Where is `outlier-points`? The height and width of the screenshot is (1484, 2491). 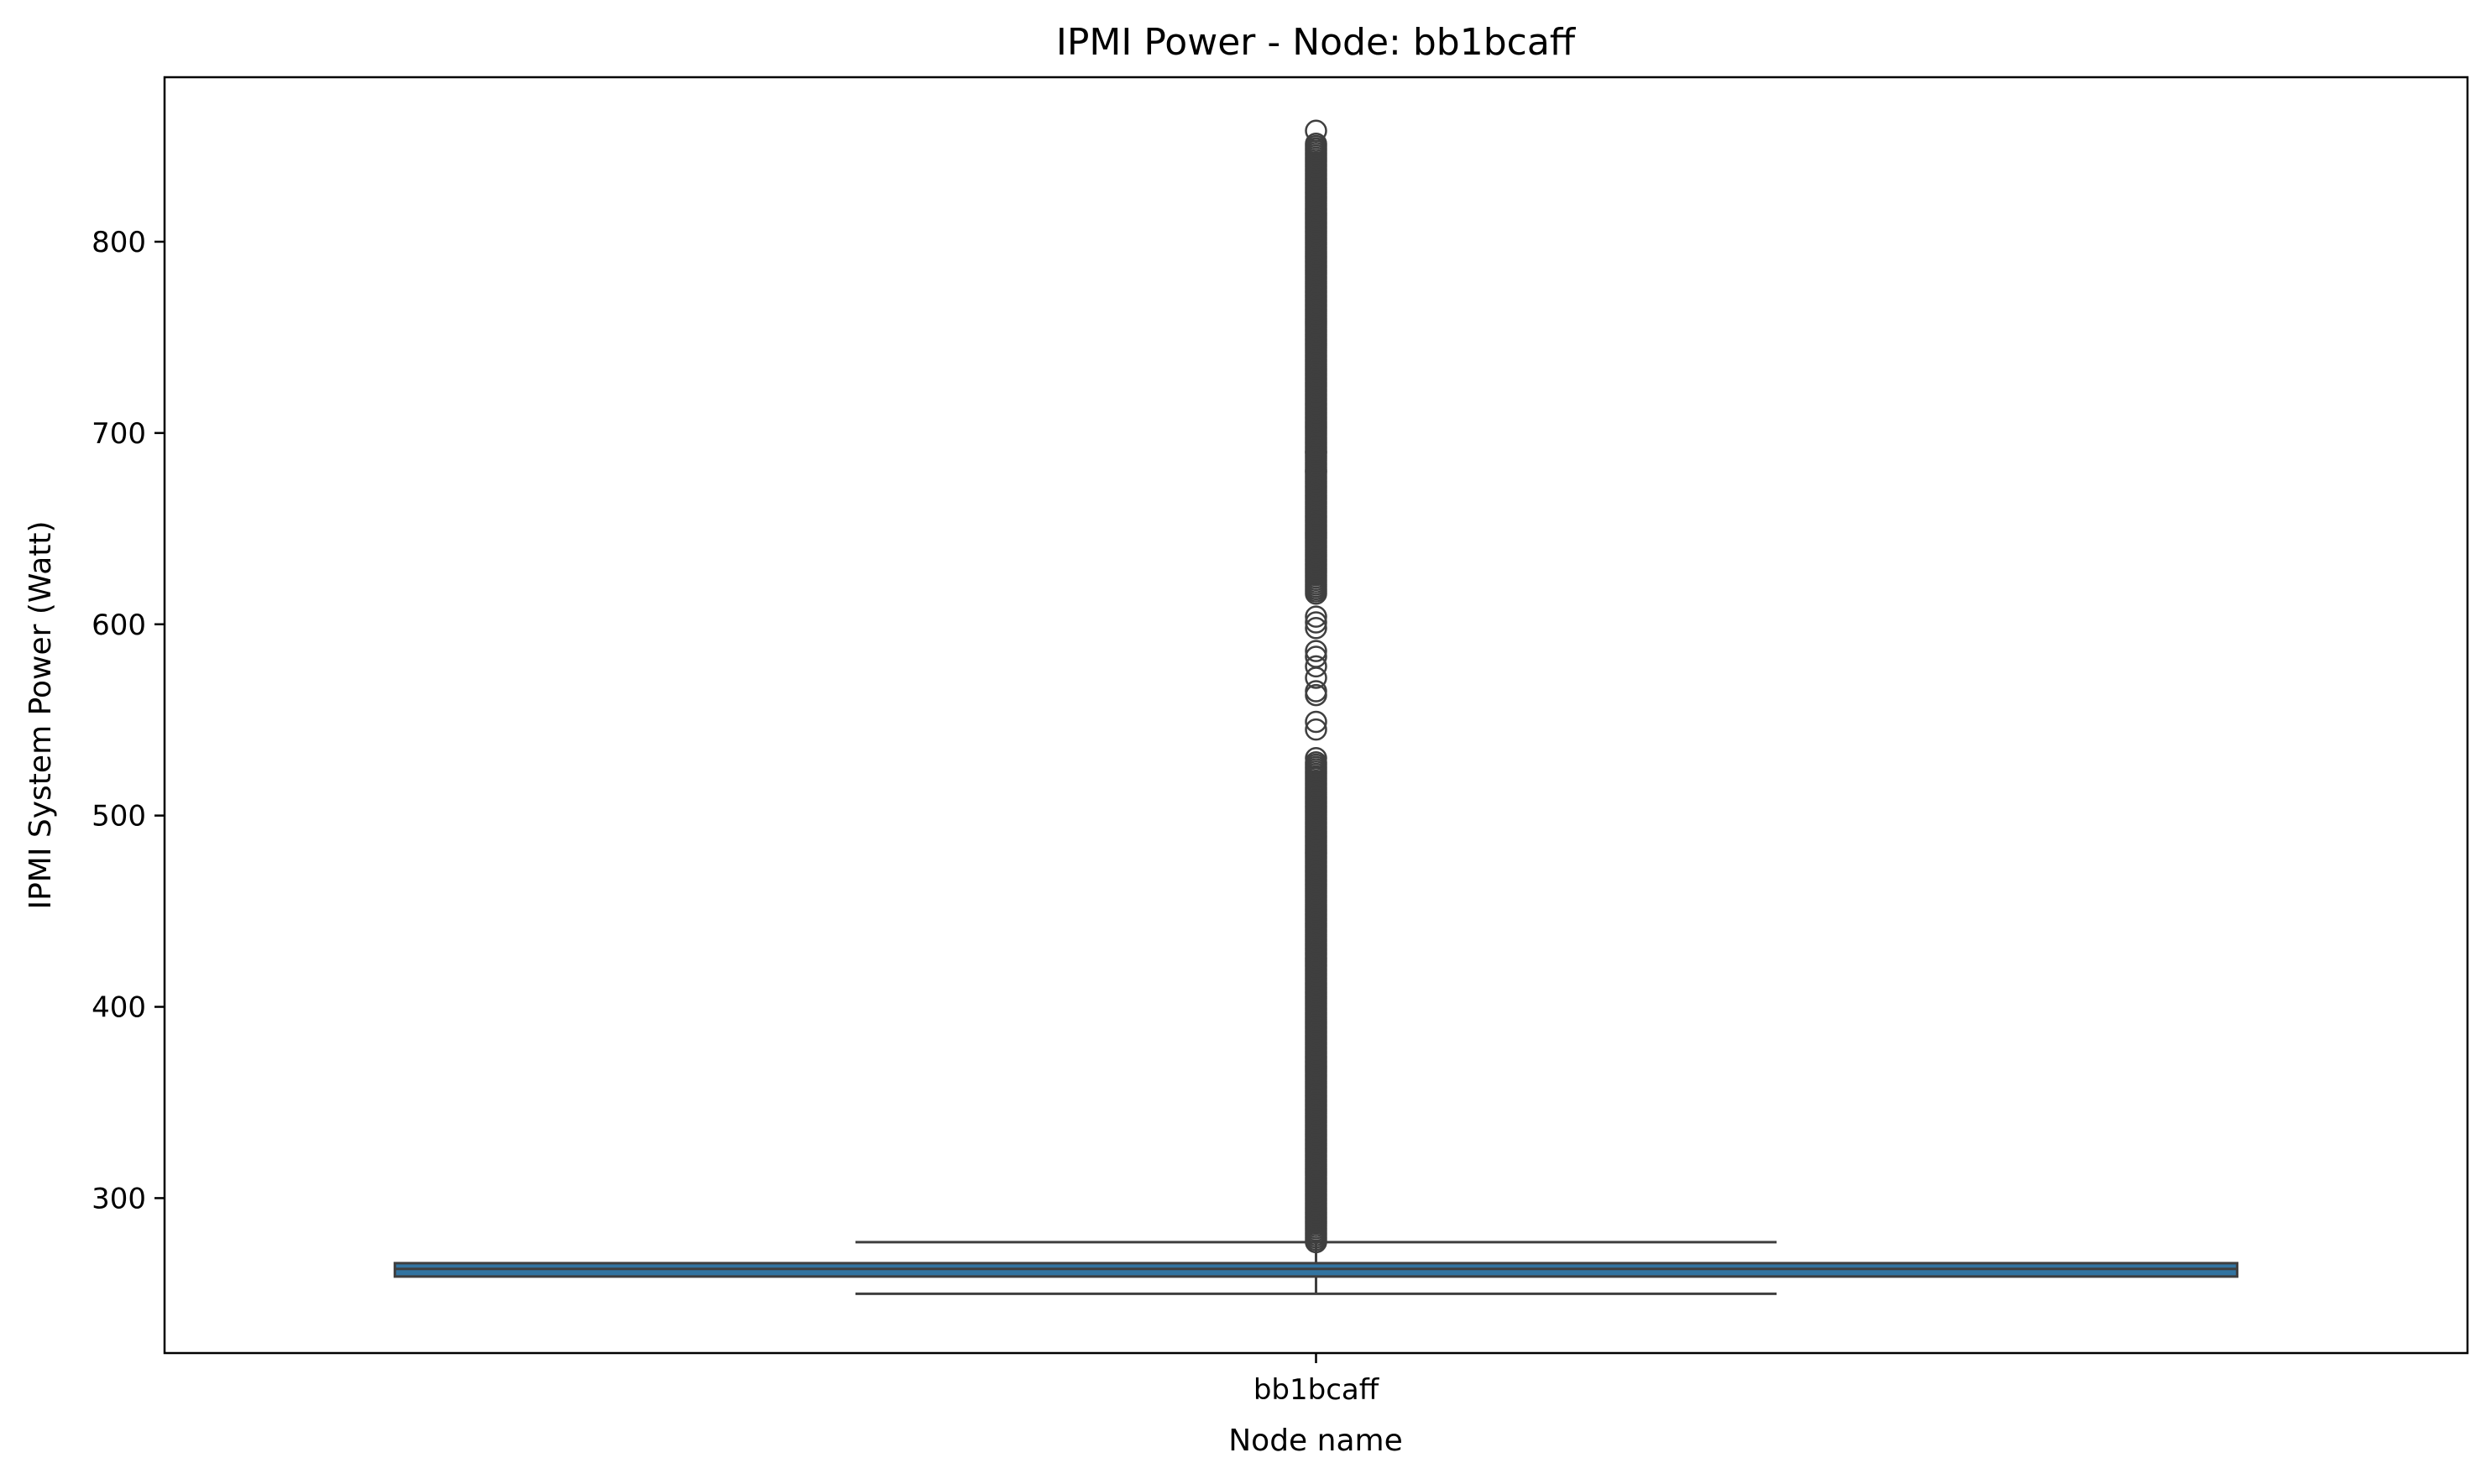 outlier-points is located at coordinates (1316, 686).